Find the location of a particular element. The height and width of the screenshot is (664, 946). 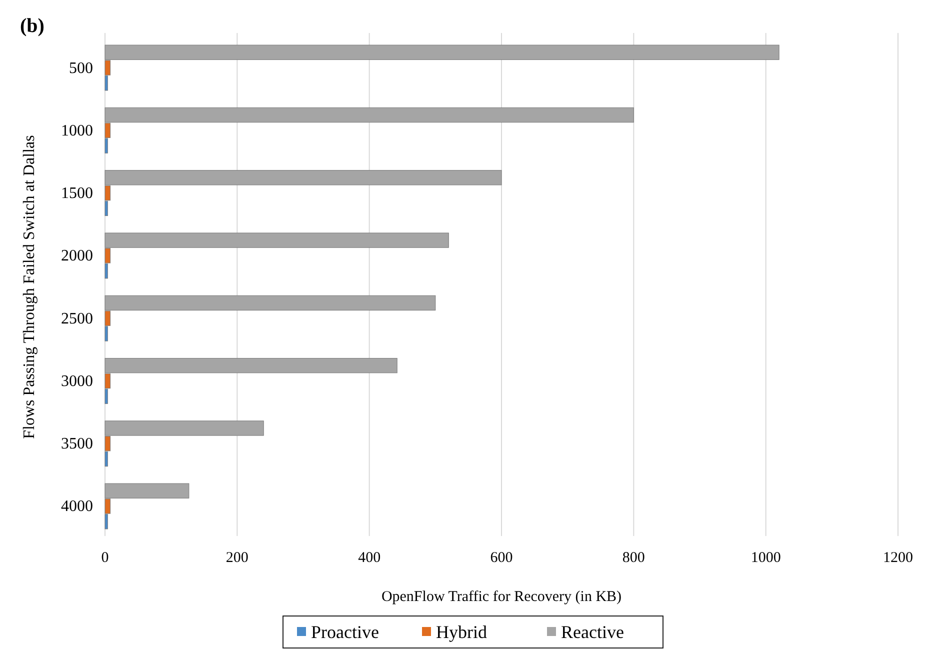

x-tick-label: 200 is located at coordinates (237, 558).